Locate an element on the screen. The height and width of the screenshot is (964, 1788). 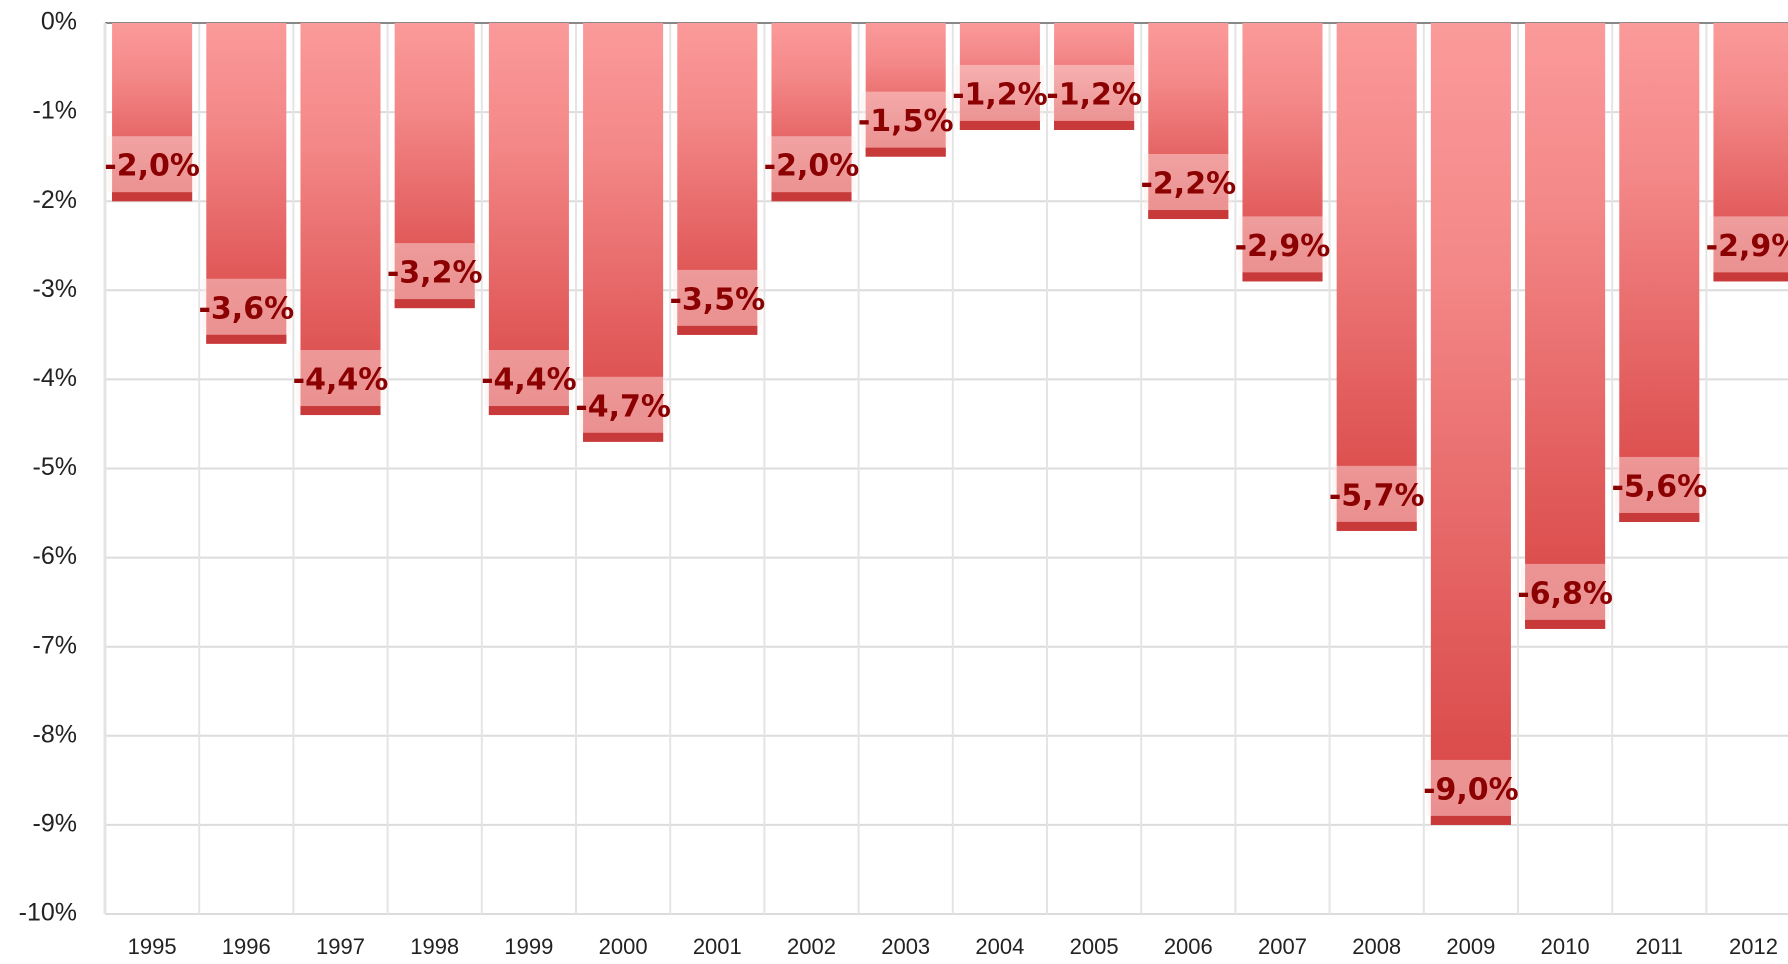
value-label: -6,8% is located at coordinates (1565, 593).